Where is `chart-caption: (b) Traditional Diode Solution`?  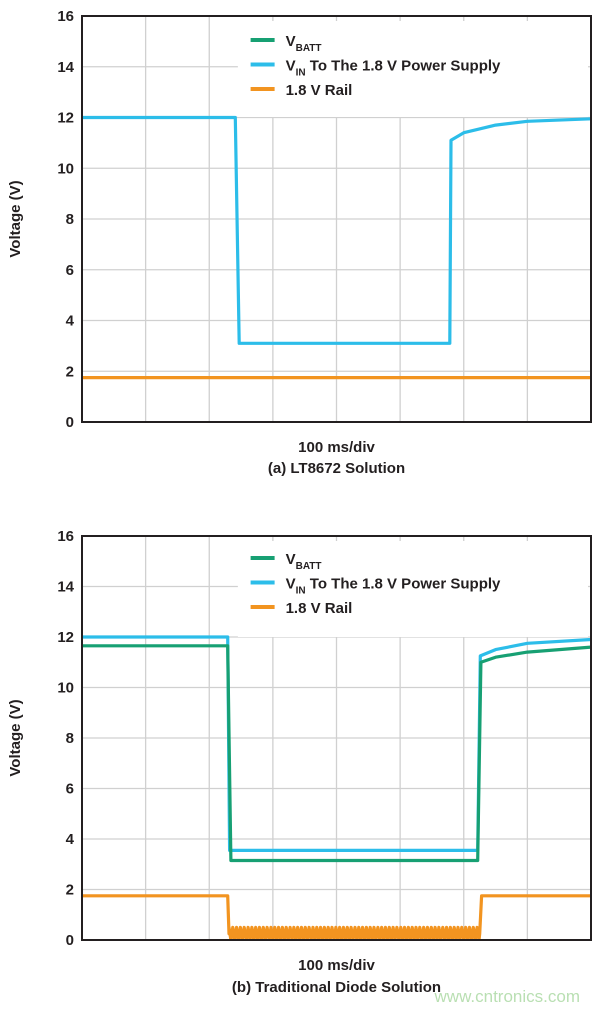
chart-caption: (b) Traditional Diode Solution is located at coordinates (336, 987).